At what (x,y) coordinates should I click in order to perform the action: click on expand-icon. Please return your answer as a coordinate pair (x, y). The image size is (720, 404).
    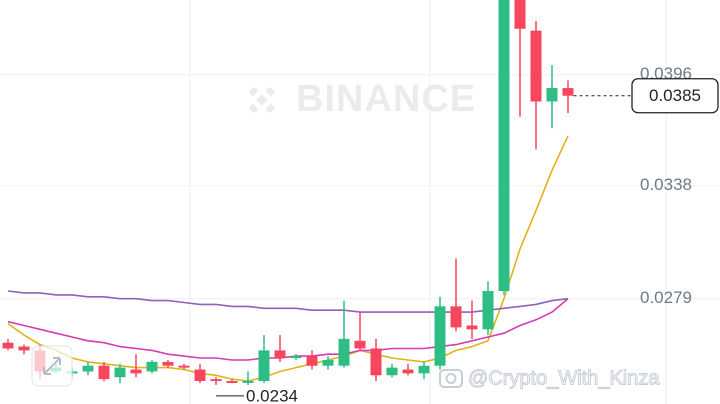
    Looking at the image, I should click on (52, 366).